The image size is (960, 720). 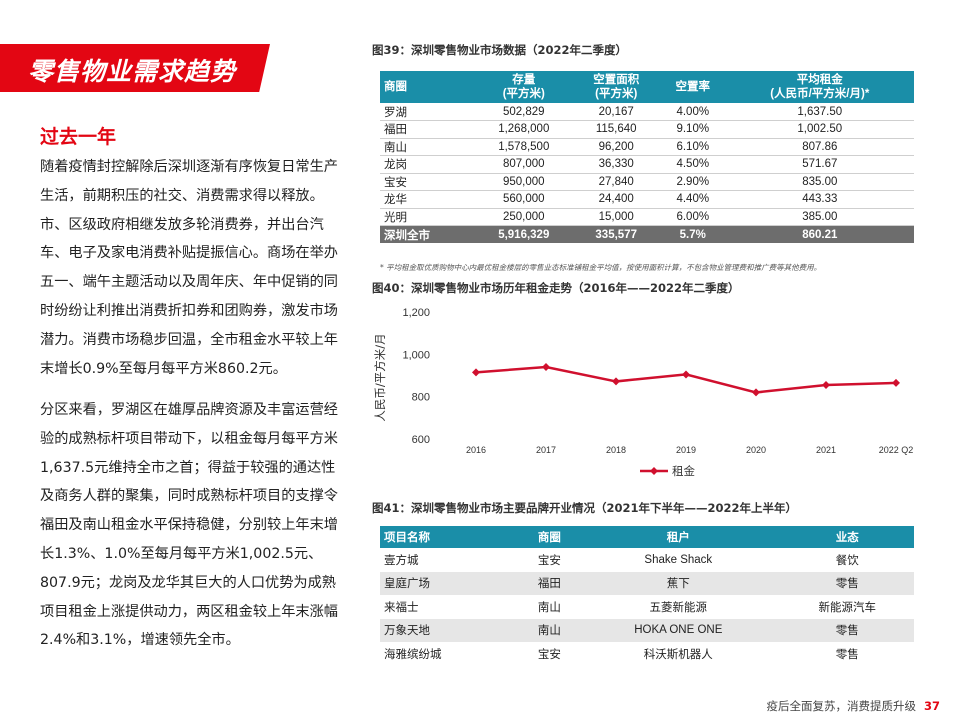 I want to click on table-row: 南山 1,578,500 96,200 6.10% 807.86, so click(x=647, y=147).